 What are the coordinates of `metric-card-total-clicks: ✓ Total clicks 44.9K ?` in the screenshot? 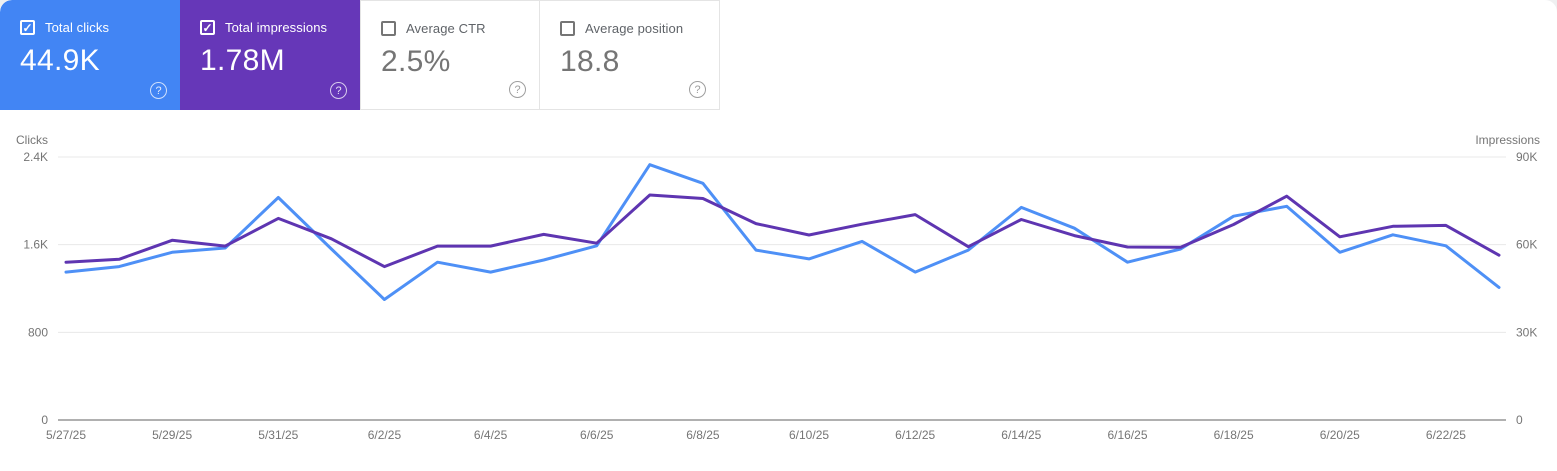 It's located at (90, 55).